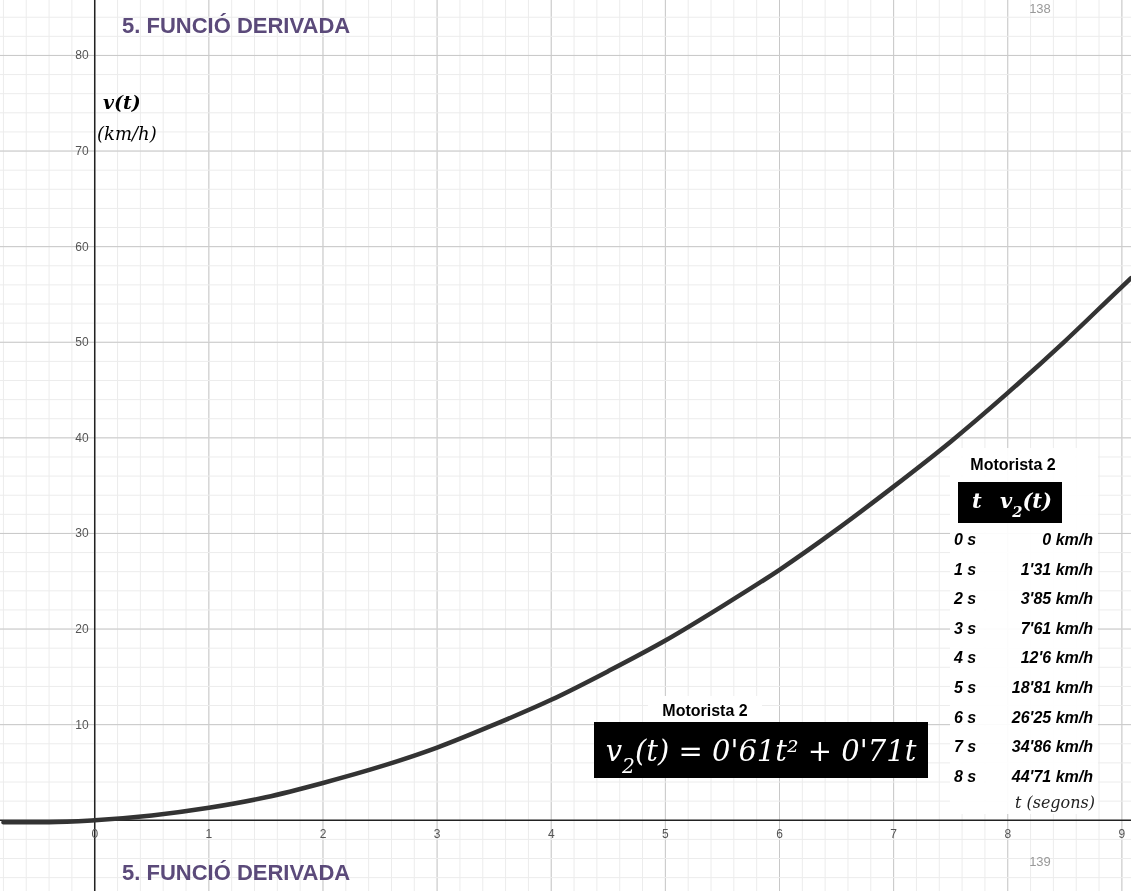 The width and height of the screenshot is (1131, 891). I want to click on y-tick-label: 50, so click(82, 342).